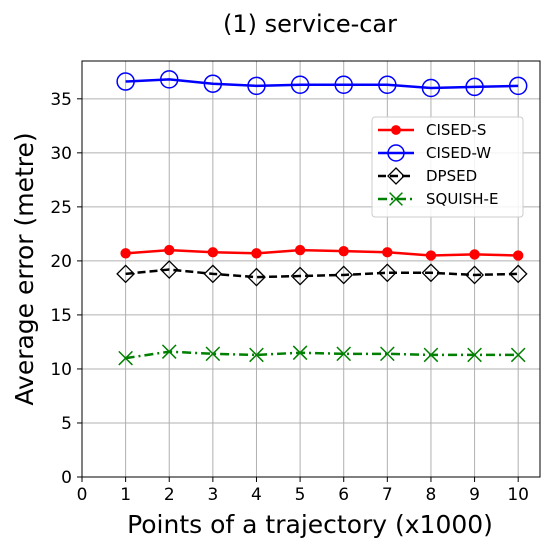 This screenshot has height=550, width=552. Describe the element at coordinates (66, 424) in the screenshot. I see `y-tick-label: 5` at that location.